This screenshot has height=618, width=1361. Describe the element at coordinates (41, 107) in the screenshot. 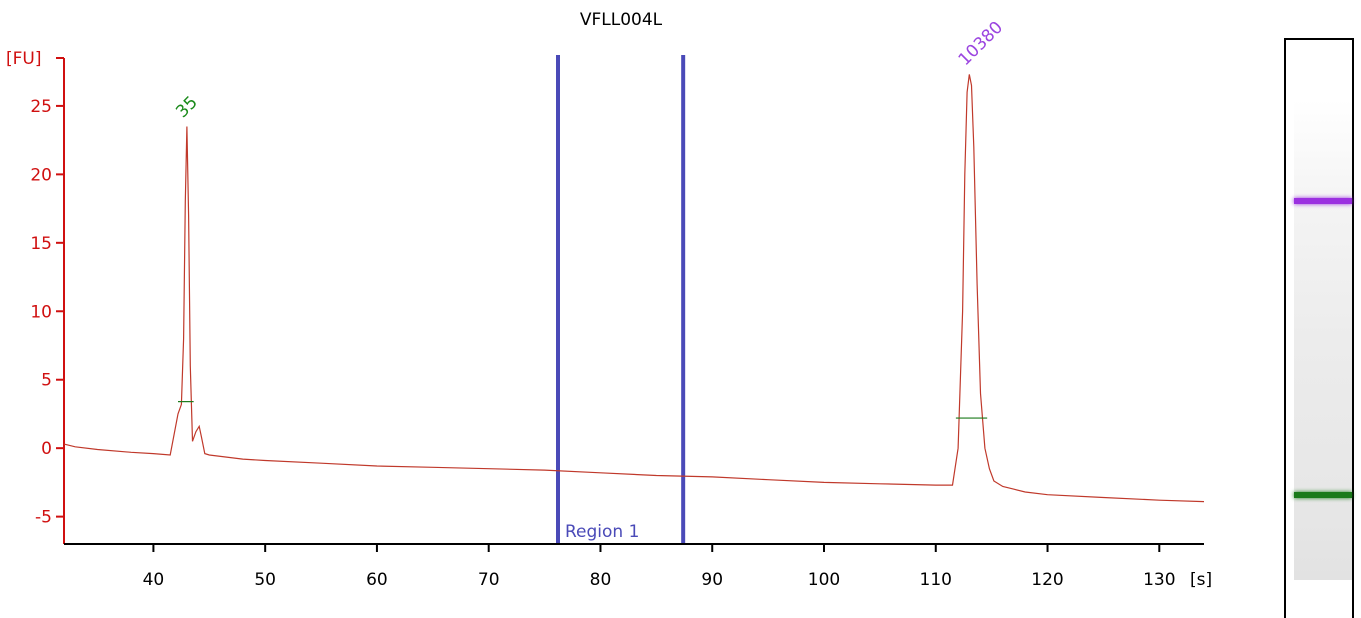

I see `y-tick-label: 25` at that location.